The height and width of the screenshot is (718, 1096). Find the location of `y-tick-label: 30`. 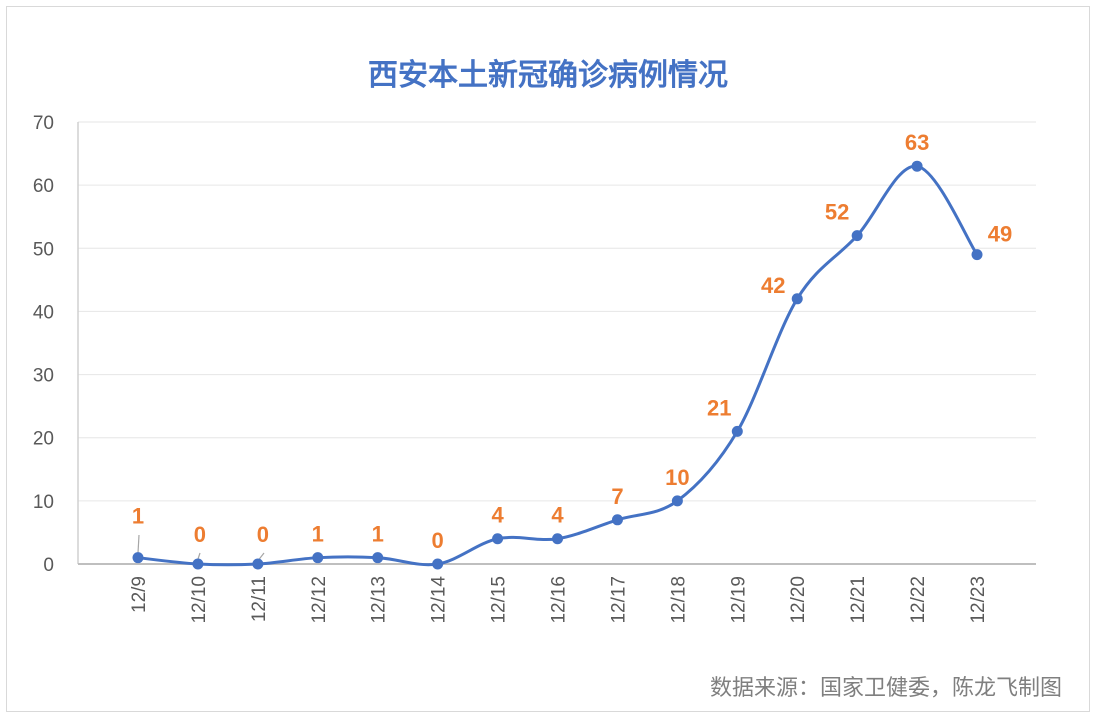

y-tick-label: 30 is located at coordinates (43, 376).